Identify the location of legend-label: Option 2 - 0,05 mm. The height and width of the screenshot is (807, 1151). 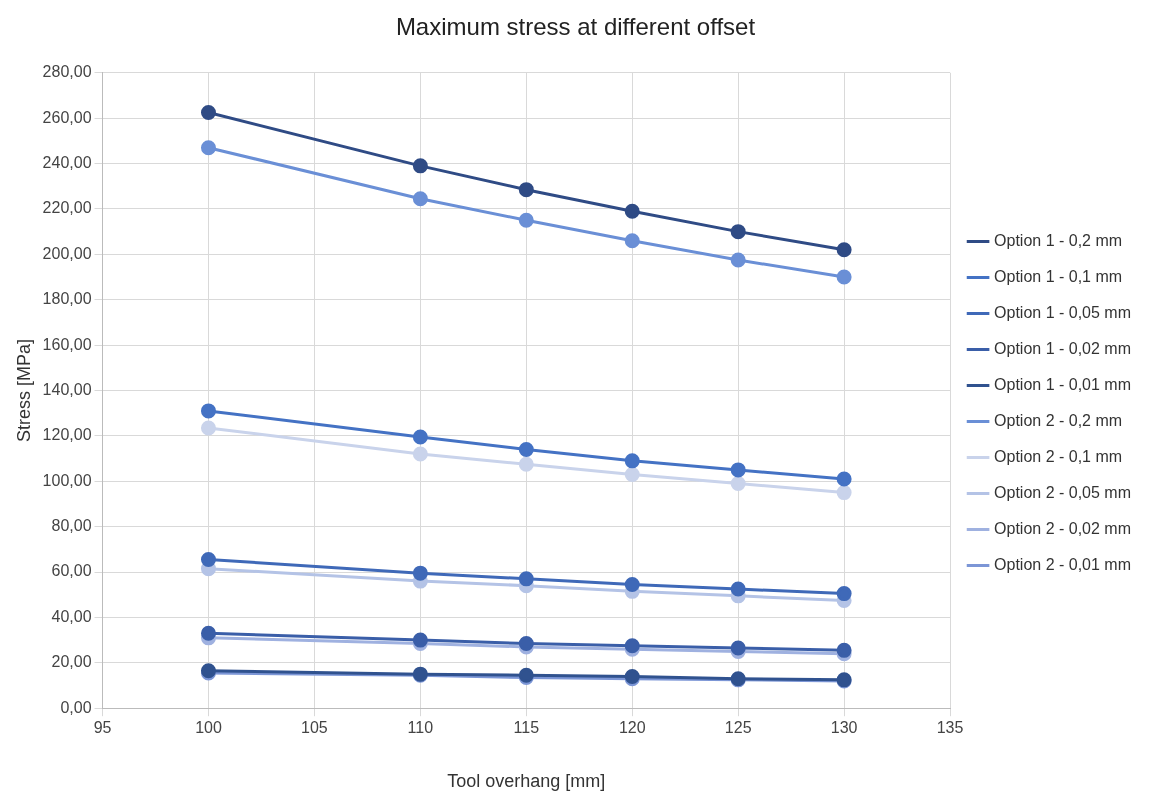
(1063, 492).